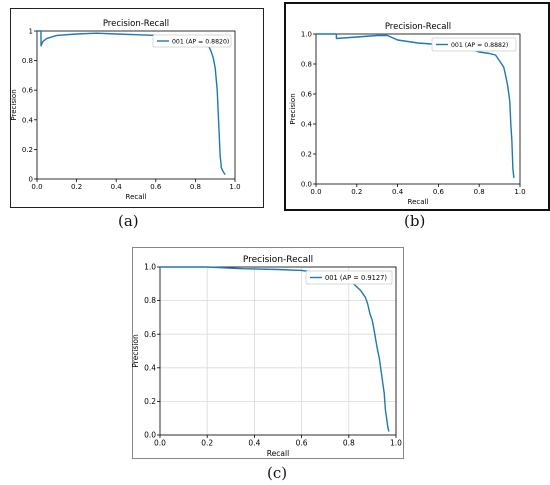 The width and height of the screenshot is (550, 485). What do you see at coordinates (31, 179) in the screenshot?
I see `y-tick-label: 0` at bounding box center [31, 179].